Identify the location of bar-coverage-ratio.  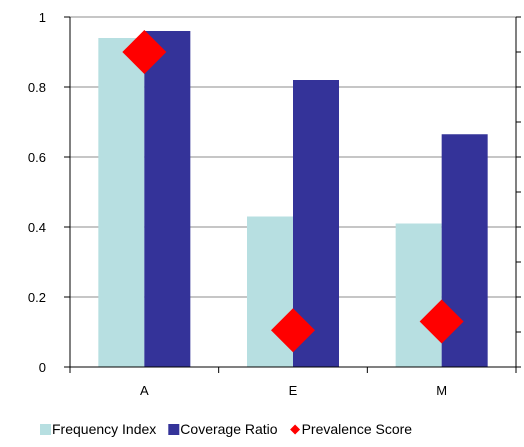
(167, 199).